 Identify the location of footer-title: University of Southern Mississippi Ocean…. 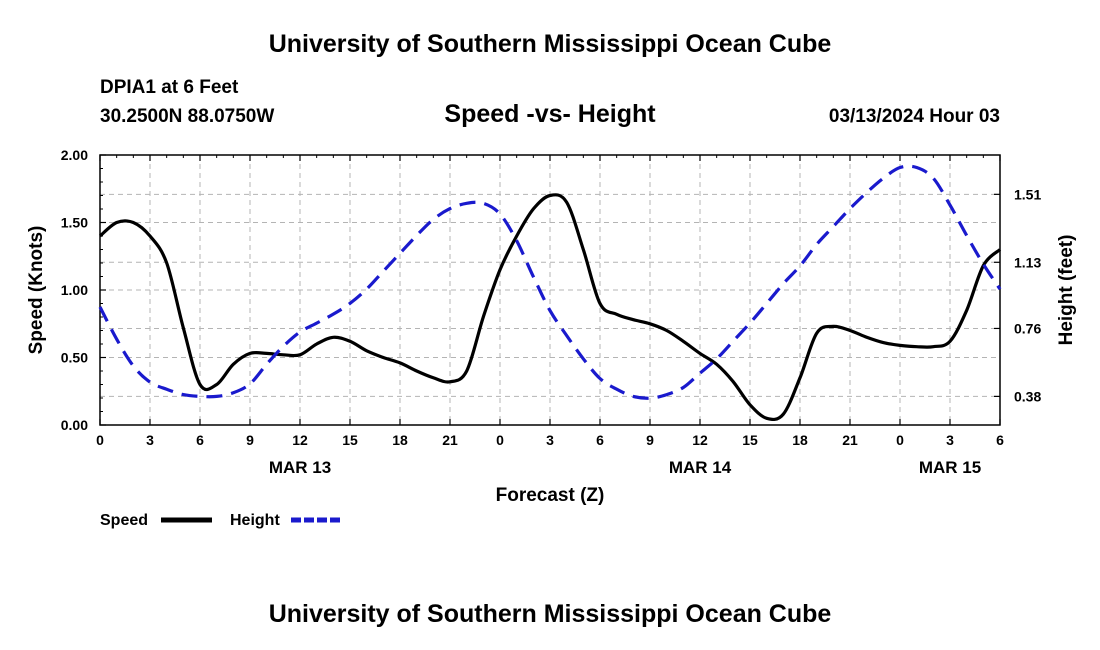
(550, 614).